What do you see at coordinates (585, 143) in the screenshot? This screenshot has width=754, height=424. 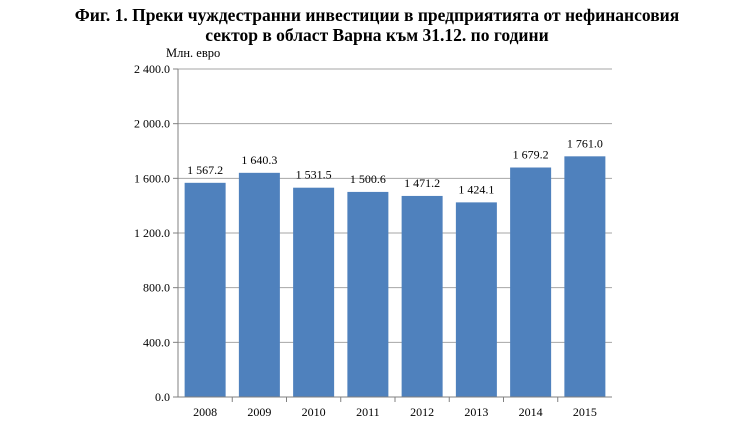 I see `data-label: 1 761.0` at bounding box center [585, 143].